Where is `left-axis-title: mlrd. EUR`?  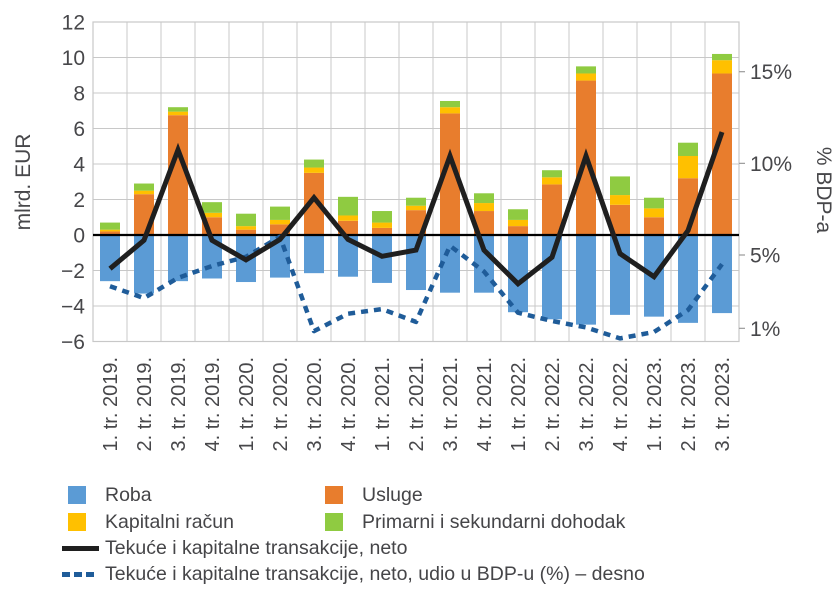
left-axis-title: mlrd. EUR is located at coordinates (23, 182).